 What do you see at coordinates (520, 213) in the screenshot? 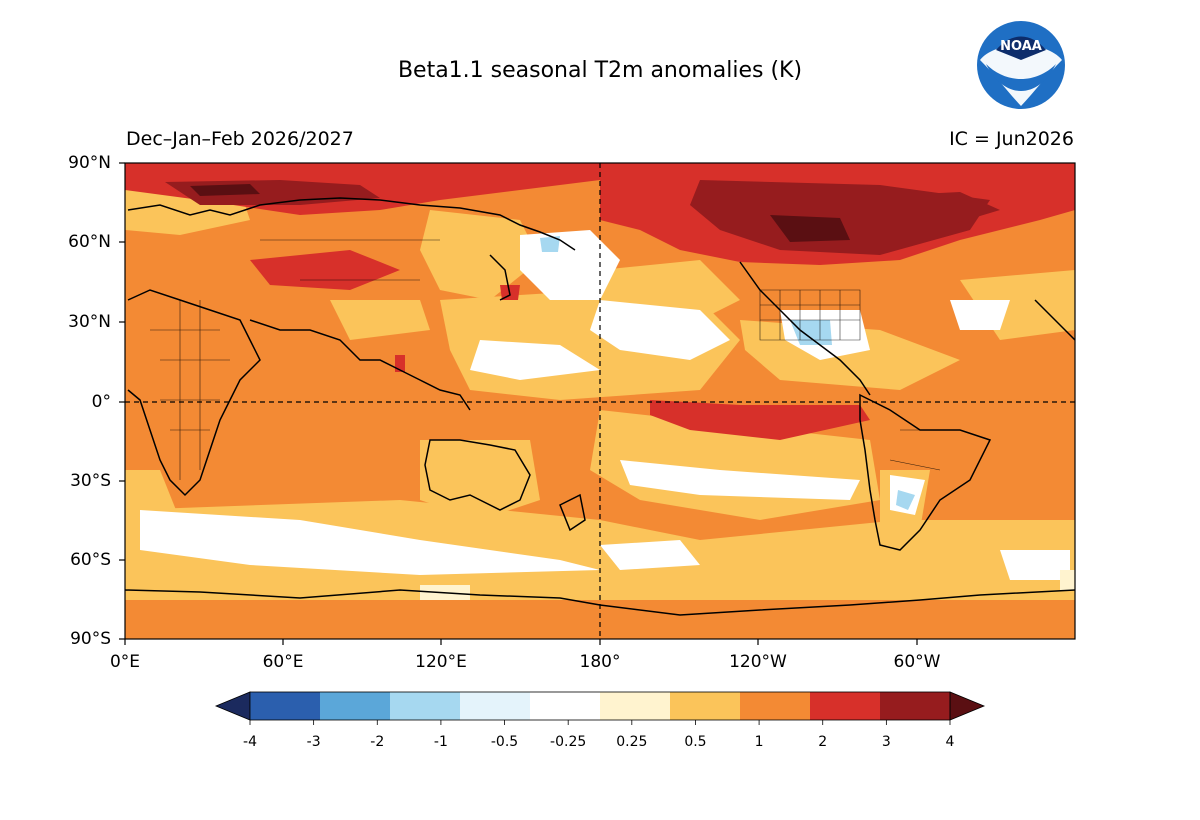
I see `darkest-red-regions` at bounding box center [520, 213].